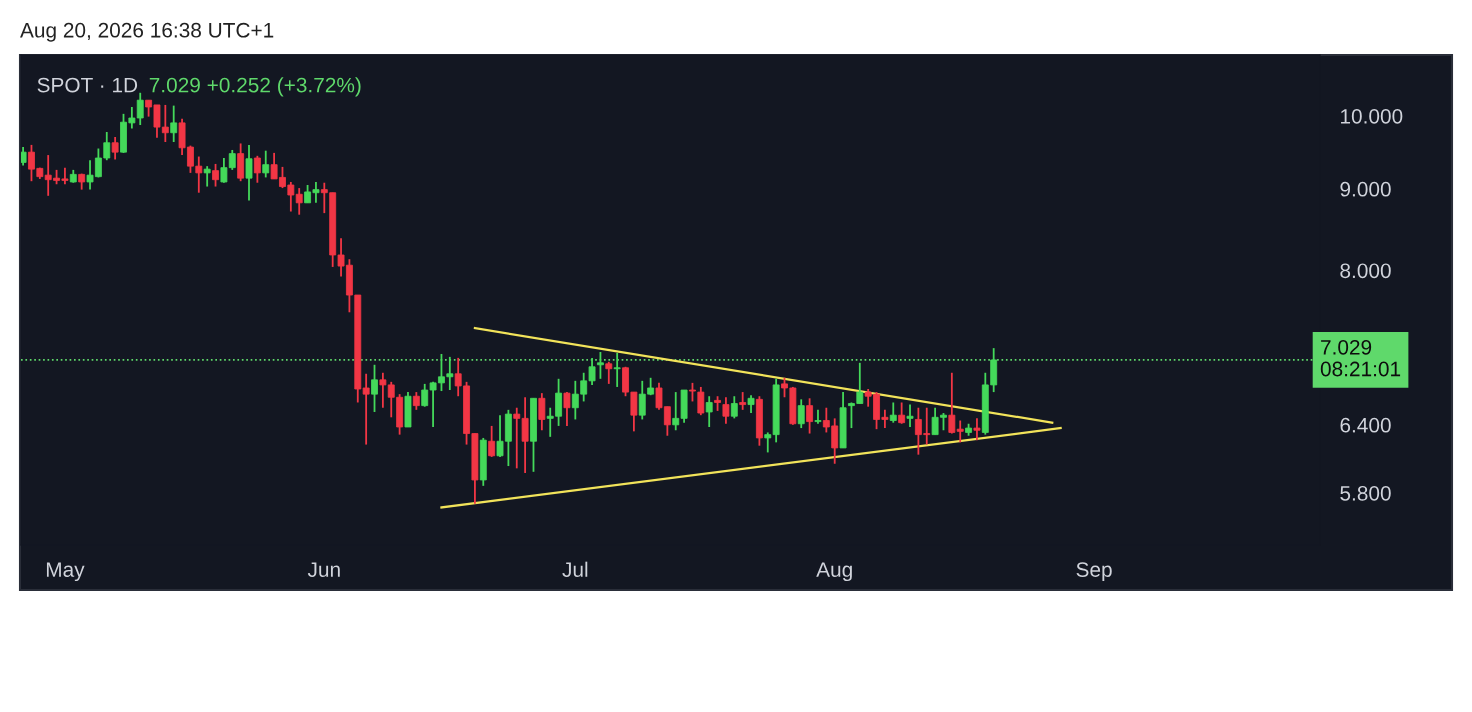 This screenshot has height=712, width=1472. What do you see at coordinates (1365, 493) in the screenshot?
I see `y-tick-label: 5.800` at bounding box center [1365, 493].